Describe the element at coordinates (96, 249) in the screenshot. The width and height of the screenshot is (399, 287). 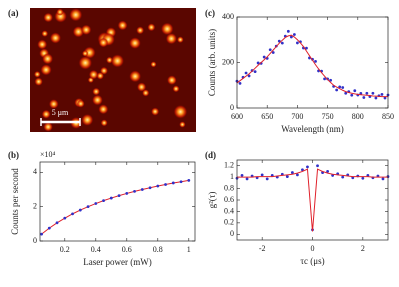
I see `x-tick-label: 0.4` at that location.